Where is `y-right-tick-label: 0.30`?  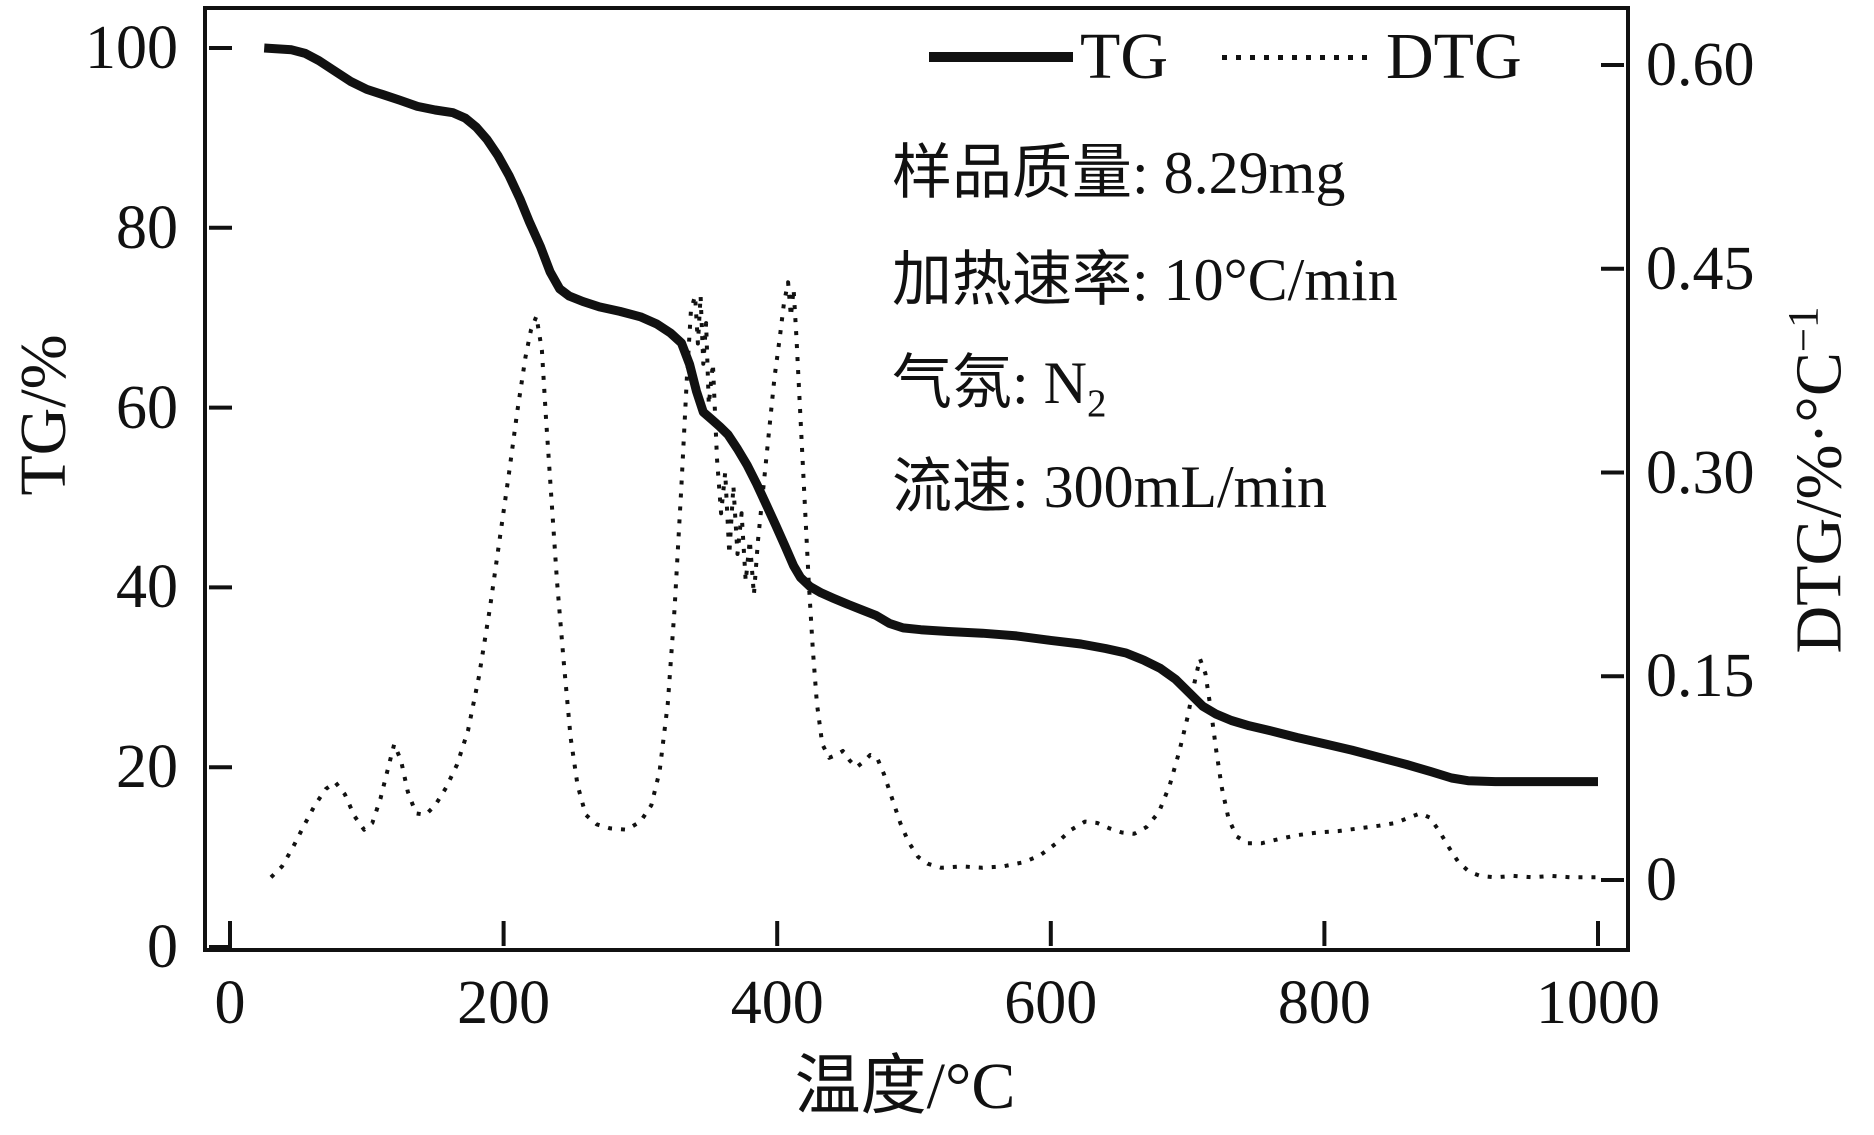
y-right-tick-label: 0.30 is located at coordinates (1700, 472).